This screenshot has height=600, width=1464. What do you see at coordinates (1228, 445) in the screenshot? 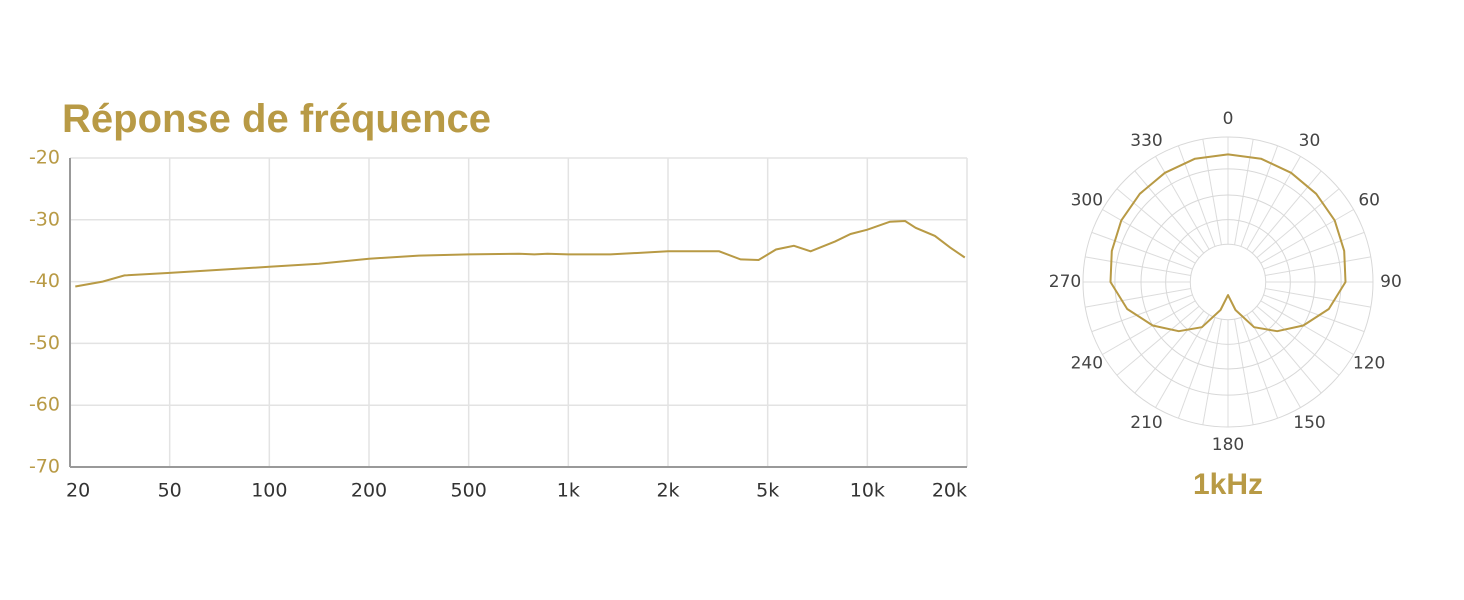
I see `angle-label: 180` at bounding box center [1228, 445].